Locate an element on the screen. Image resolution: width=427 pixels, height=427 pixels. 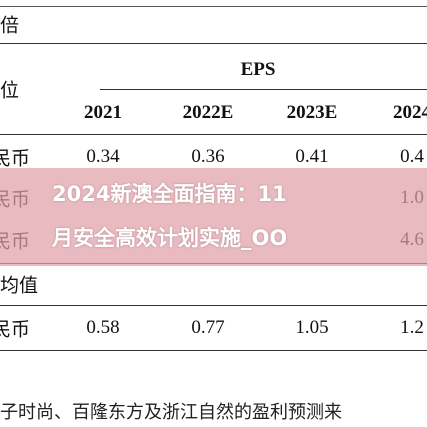
footnote: 子时尚、百隆东方及浙江自然的盈利预测来 is located at coordinates (171, 412).